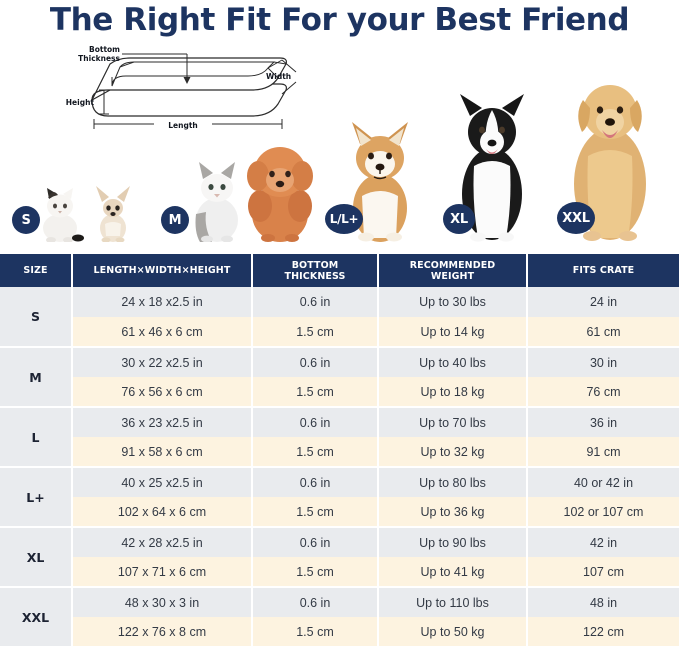 This screenshot has width=679, height=652. What do you see at coordinates (175, 220) in the screenshot?
I see `size-badge-m: M` at bounding box center [175, 220].